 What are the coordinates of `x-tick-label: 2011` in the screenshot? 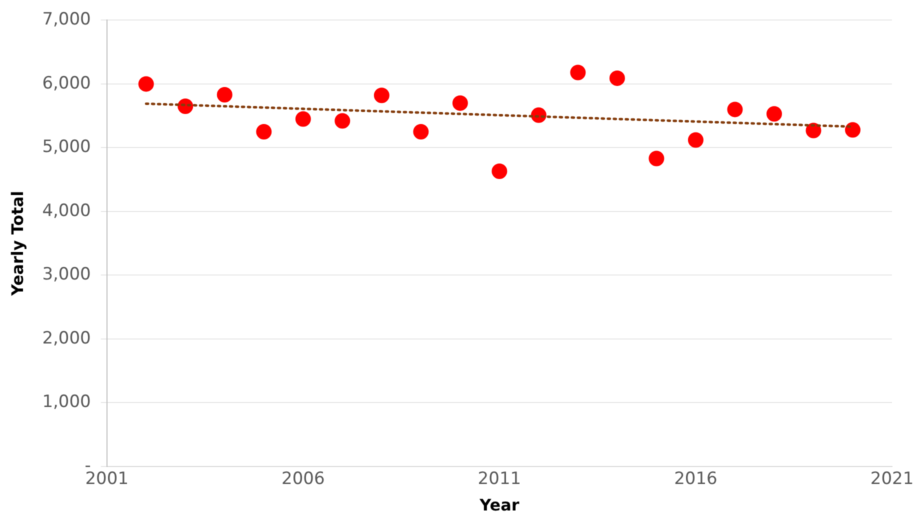 It's located at (500, 479).